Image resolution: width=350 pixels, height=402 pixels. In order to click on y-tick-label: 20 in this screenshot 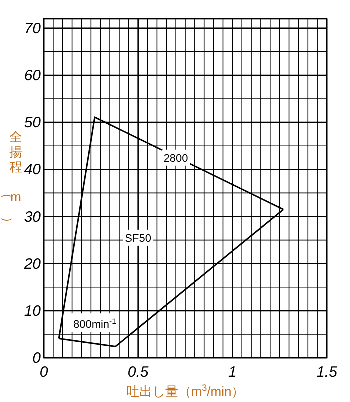, I will do `click(32, 264)`.